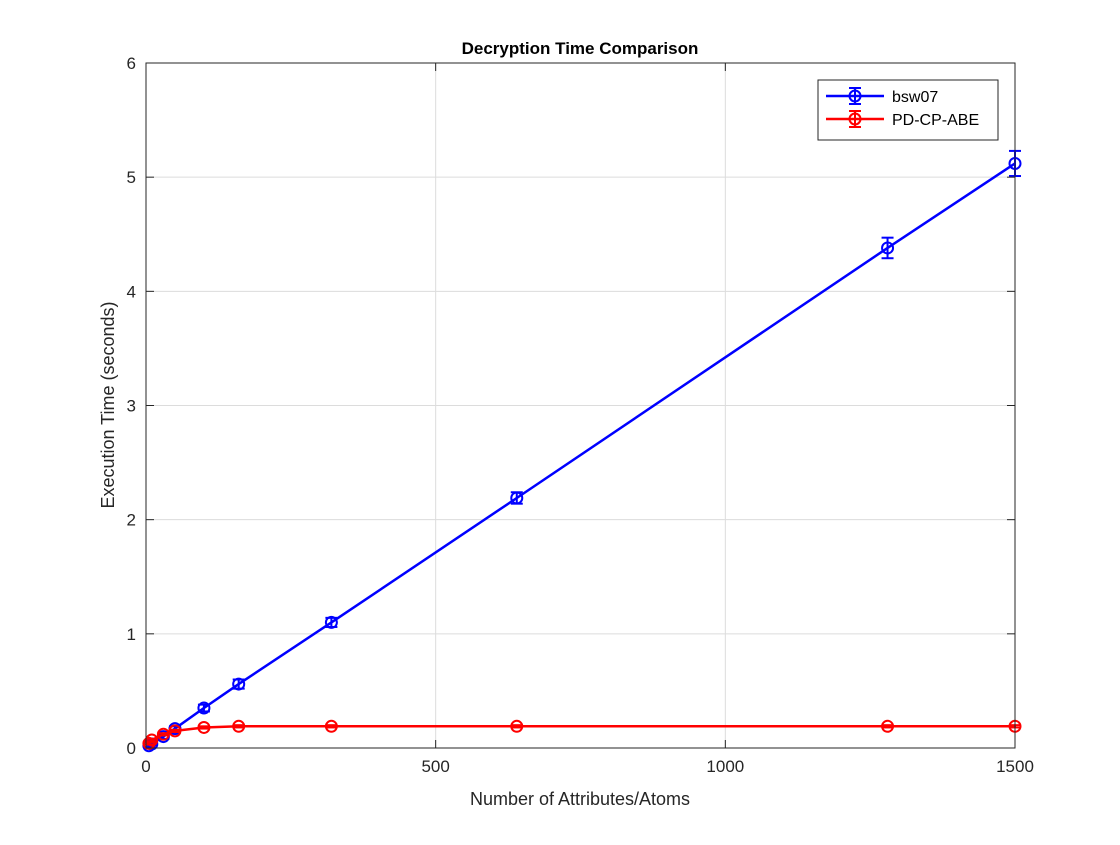 The image size is (1120, 845). I want to click on legend: bsw07 PD-CP-ABE, so click(908, 110).